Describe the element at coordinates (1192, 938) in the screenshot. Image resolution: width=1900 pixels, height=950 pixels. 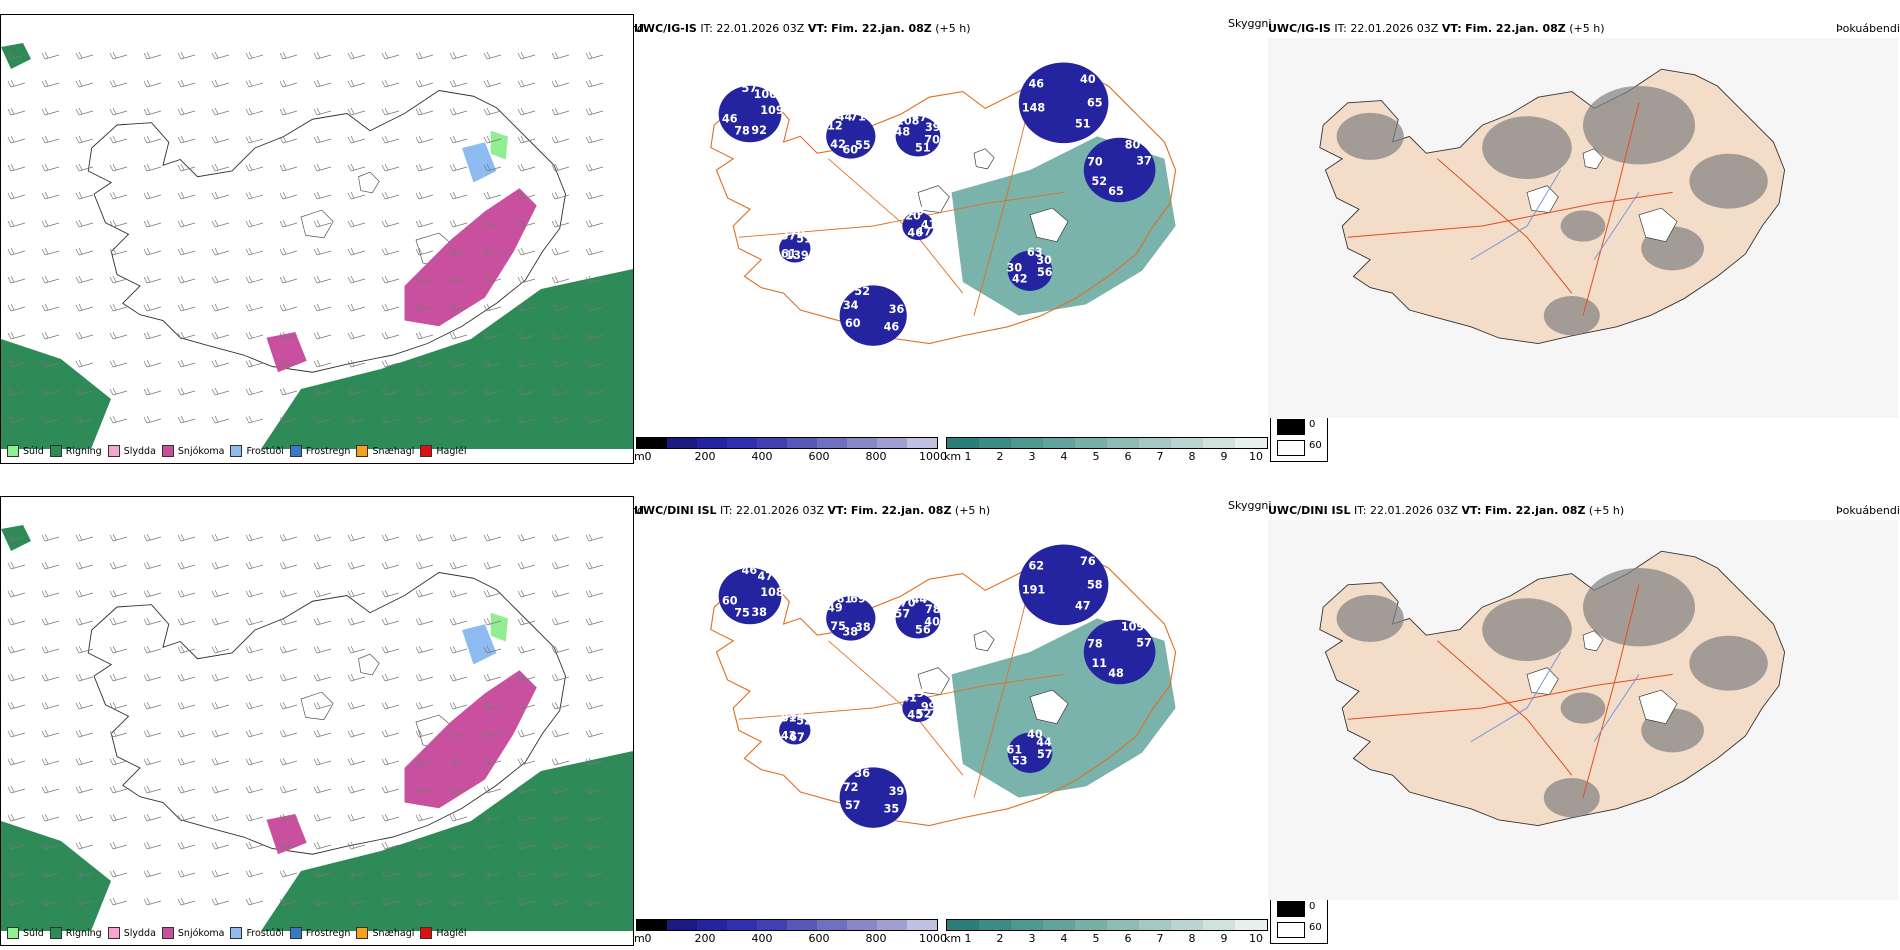
I see `visibility-tick: 8` at that location.